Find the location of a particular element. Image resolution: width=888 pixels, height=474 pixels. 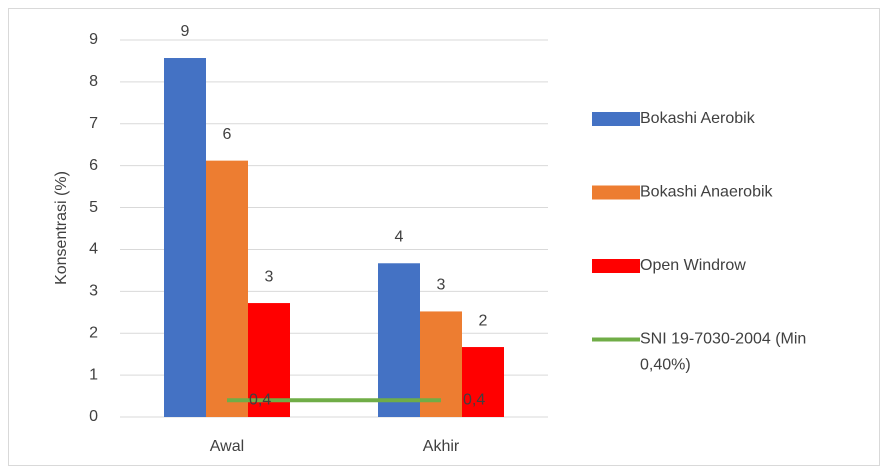

y-tick-label: 2 is located at coordinates (93, 332).